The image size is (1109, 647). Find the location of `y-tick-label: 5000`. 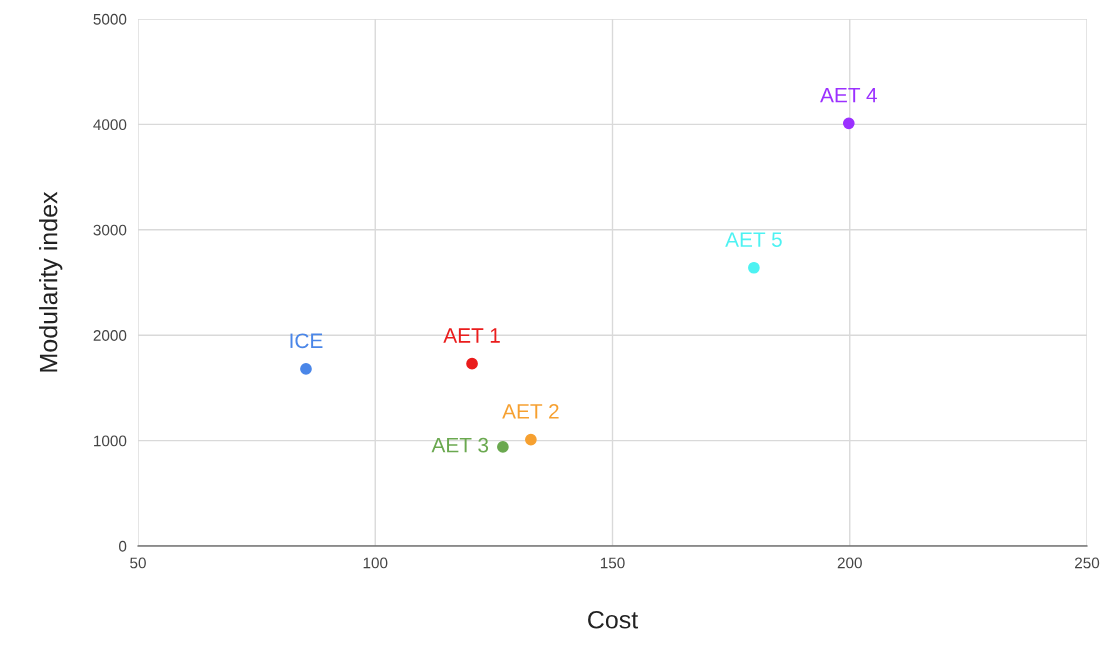

y-tick-label: 5000 is located at coordinates (110, 19).